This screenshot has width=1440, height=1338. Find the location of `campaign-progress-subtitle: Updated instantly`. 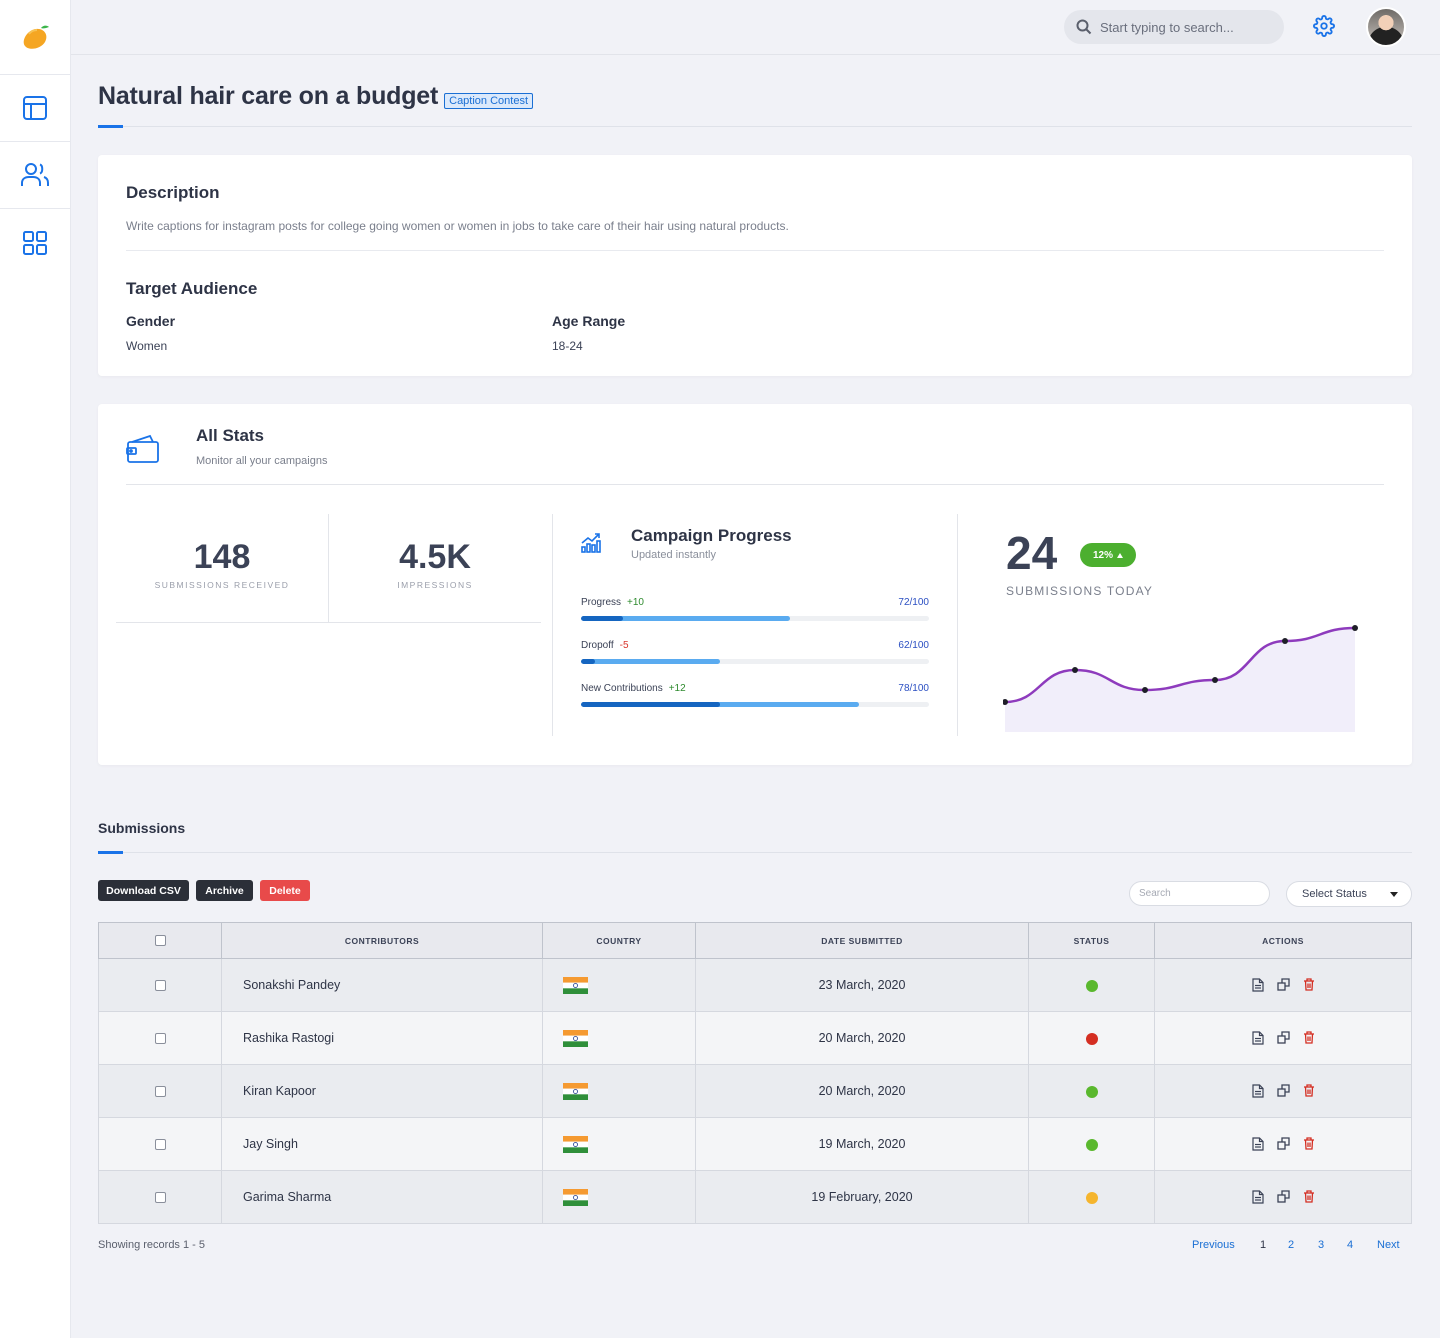

campaign-progress-subtitle: Updated instantly is located at coordinates (673, 555).